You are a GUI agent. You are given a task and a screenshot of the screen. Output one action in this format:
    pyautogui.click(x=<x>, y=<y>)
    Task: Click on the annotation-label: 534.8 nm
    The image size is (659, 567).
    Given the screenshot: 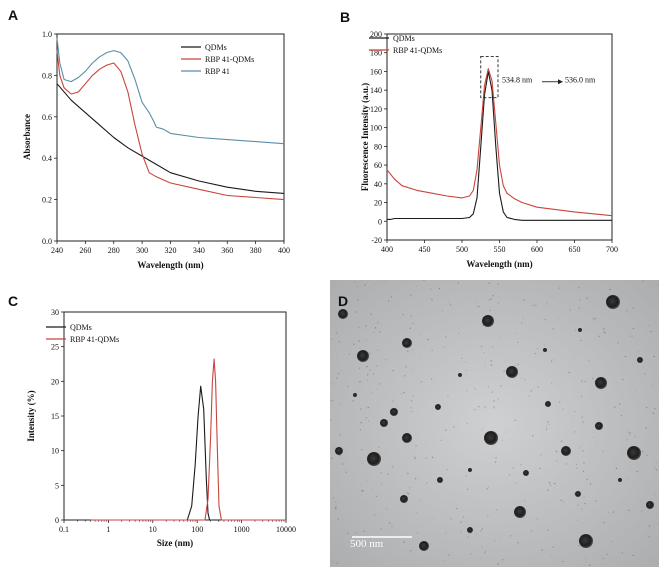 What is the action you would take?
    pyautogui.click(x=517, y=80)
    